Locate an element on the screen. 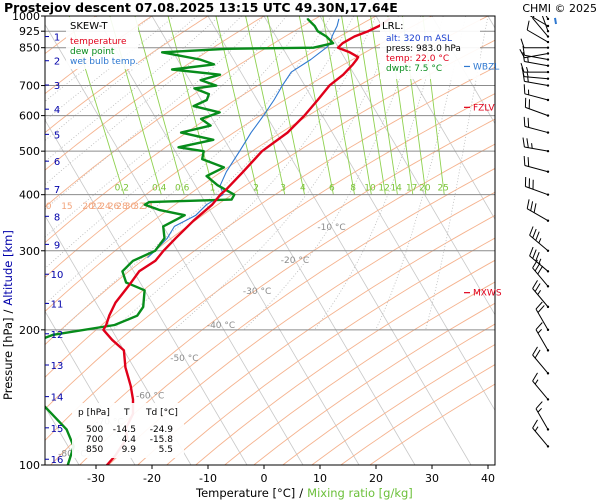 The height and width of the screenshot is (500, 600). mixing-ratio-label: 10 is located at coordinates (370, 188).